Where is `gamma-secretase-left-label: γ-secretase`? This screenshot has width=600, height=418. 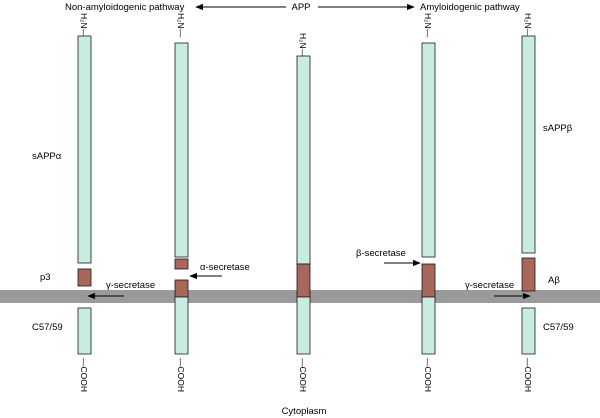
gamma-secretase-left-label: γ-secretase is located at coordinates (130, 285).